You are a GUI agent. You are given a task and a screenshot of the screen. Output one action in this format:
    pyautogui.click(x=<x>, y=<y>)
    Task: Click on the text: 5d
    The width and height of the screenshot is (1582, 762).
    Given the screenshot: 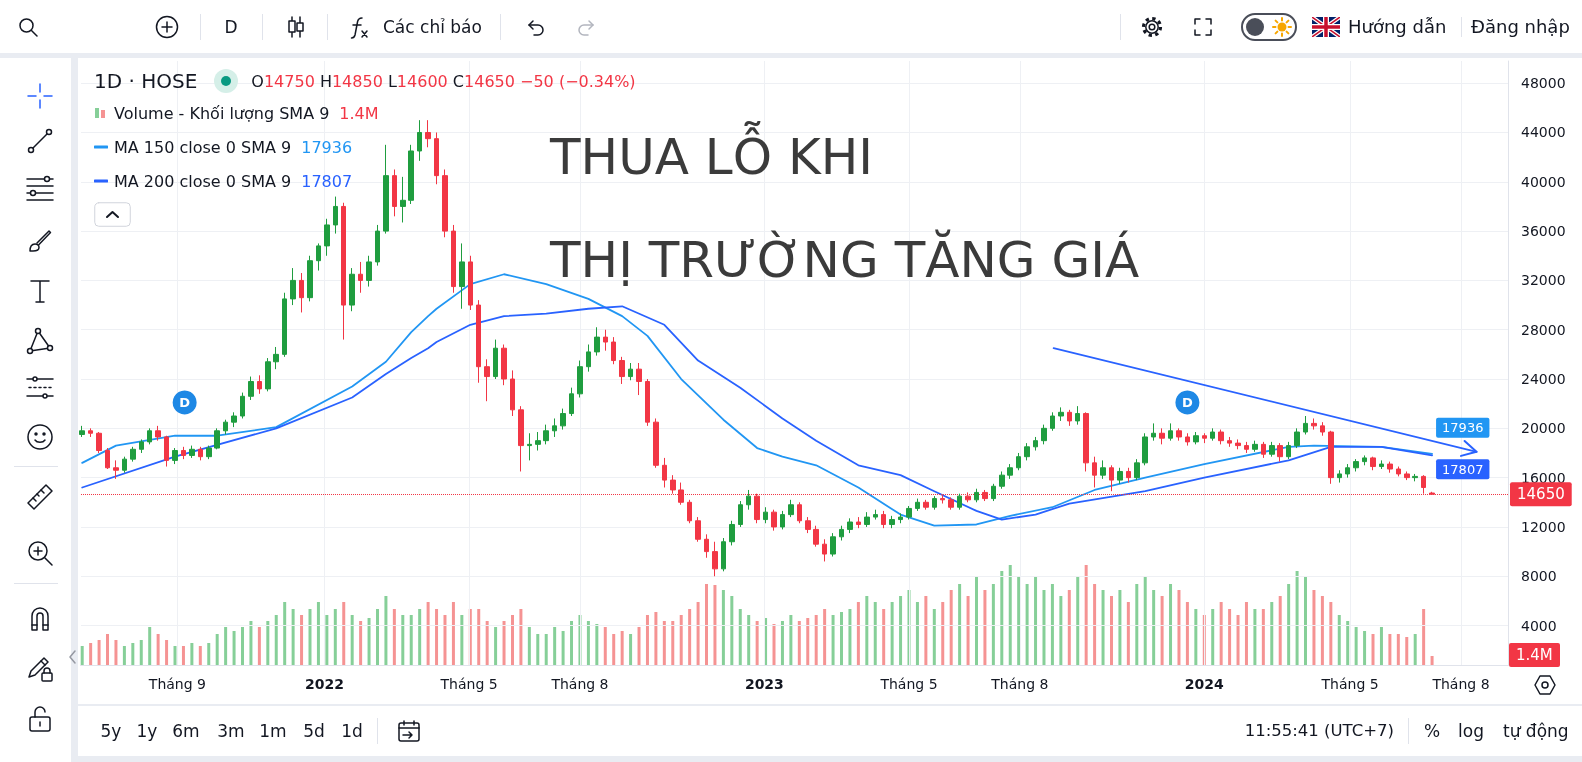 What is the action you would take?
    pyautogui.click(x=314, y=730)
    